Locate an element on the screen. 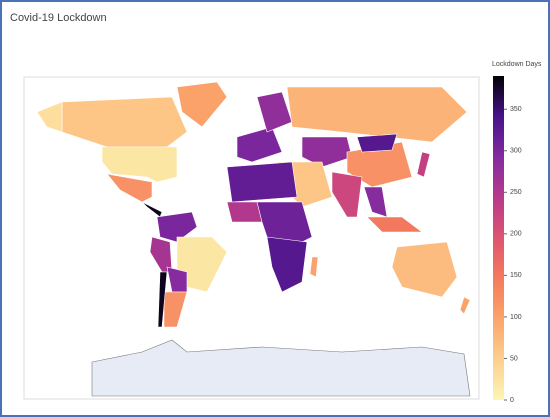  antarctica is located at coordinates (281, 368).